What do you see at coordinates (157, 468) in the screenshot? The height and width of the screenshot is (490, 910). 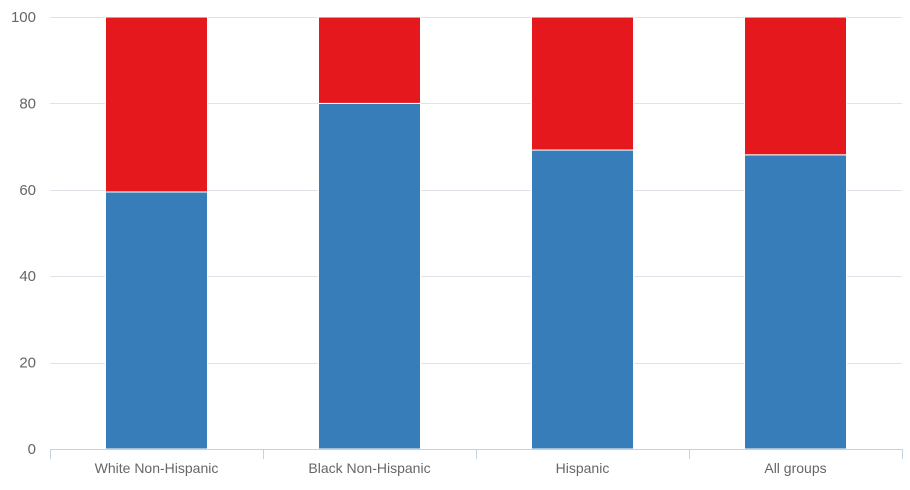 I see `x-tick-label: White Non-Hispanic` at bounding box center [157, 468].